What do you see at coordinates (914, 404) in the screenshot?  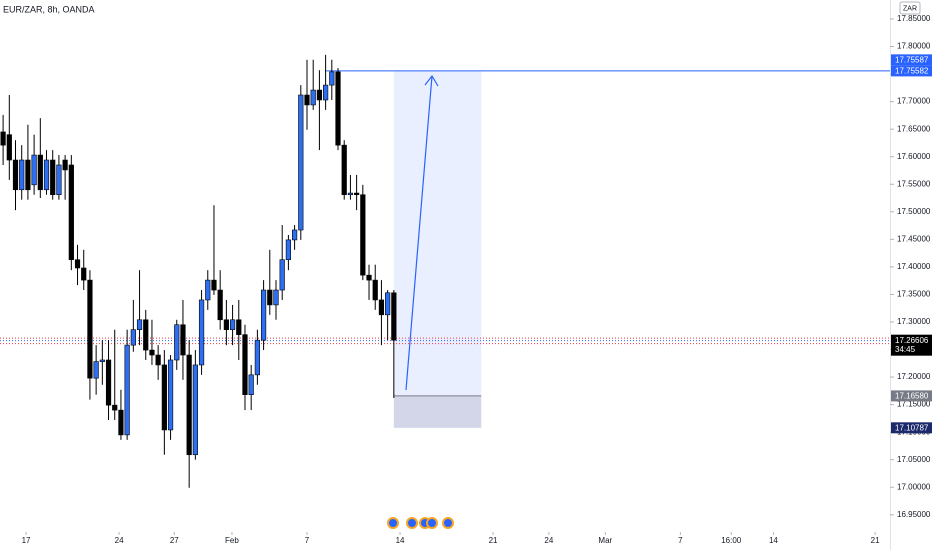 I see `y-tick-label: 17.15000` at bounding box center [914, 404].